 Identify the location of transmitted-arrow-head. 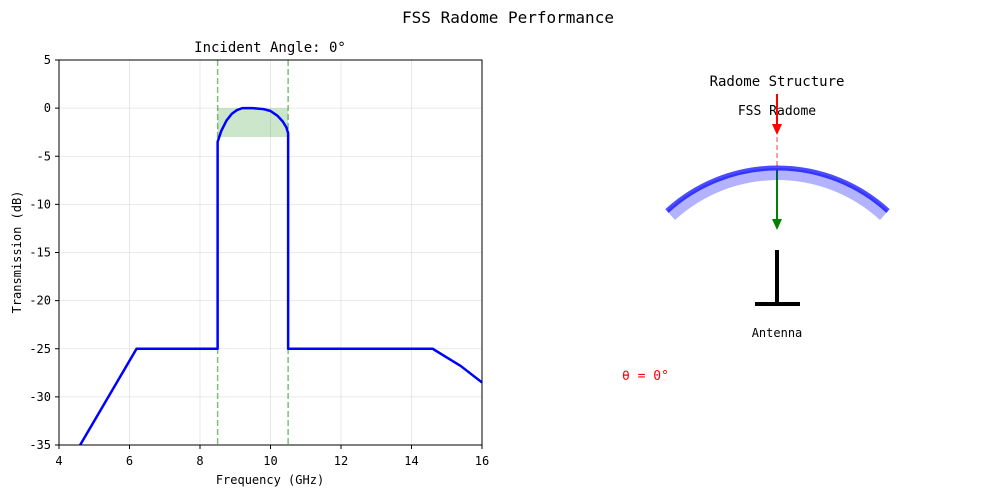
(777, 224).